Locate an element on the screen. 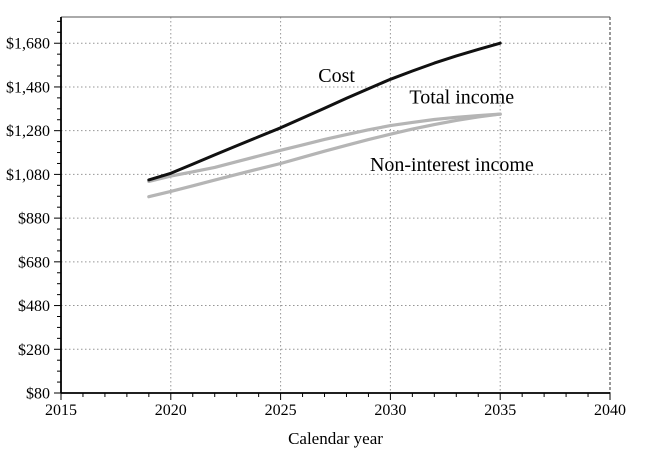  non-interest-income-line is located at coordinates (324, 155).